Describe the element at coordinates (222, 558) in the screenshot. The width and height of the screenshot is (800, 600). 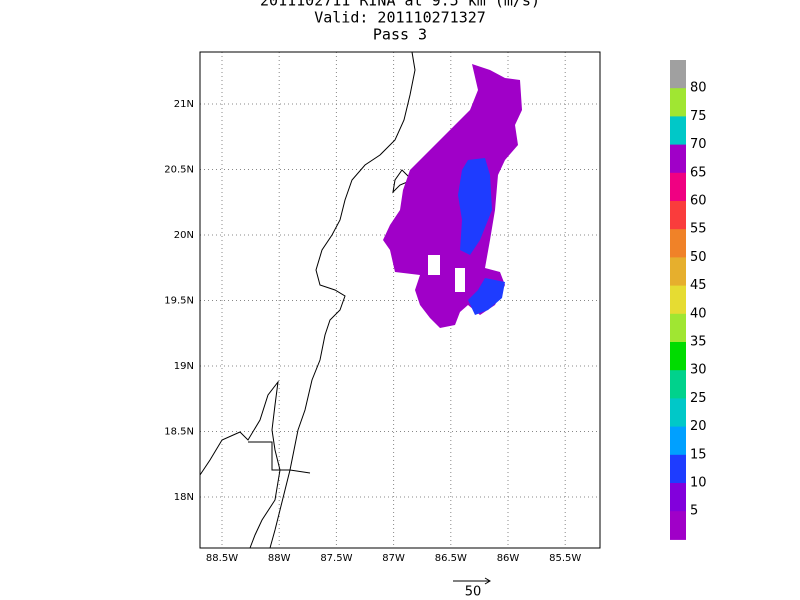
I see `lon-label: 88.5W` at that location.